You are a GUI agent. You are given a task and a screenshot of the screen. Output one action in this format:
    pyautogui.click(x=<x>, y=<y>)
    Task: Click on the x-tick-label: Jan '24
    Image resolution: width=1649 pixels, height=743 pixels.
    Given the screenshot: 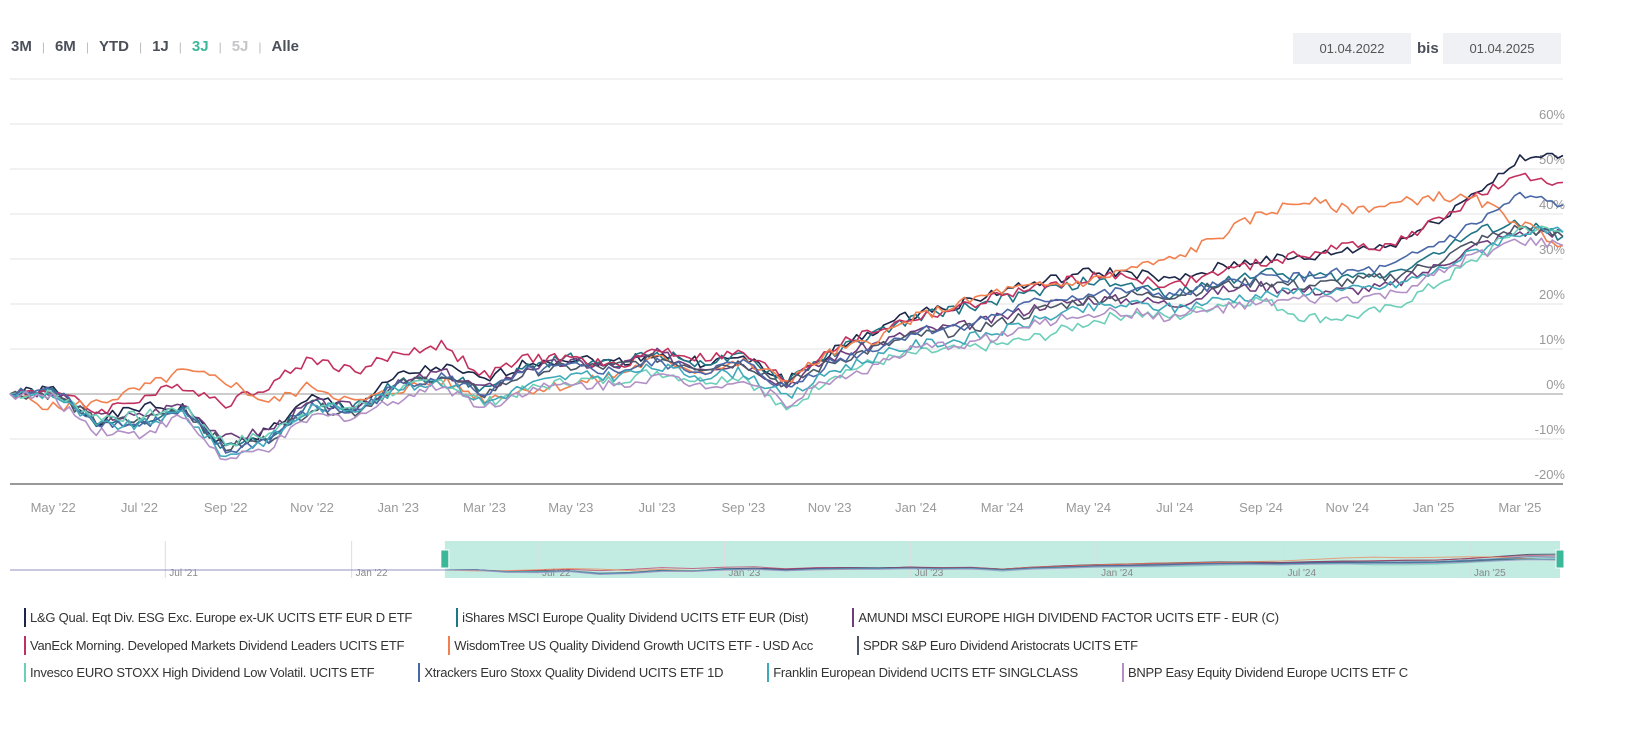 What is the action you would take?
    pyautogui.click(x=916, y=507)
    